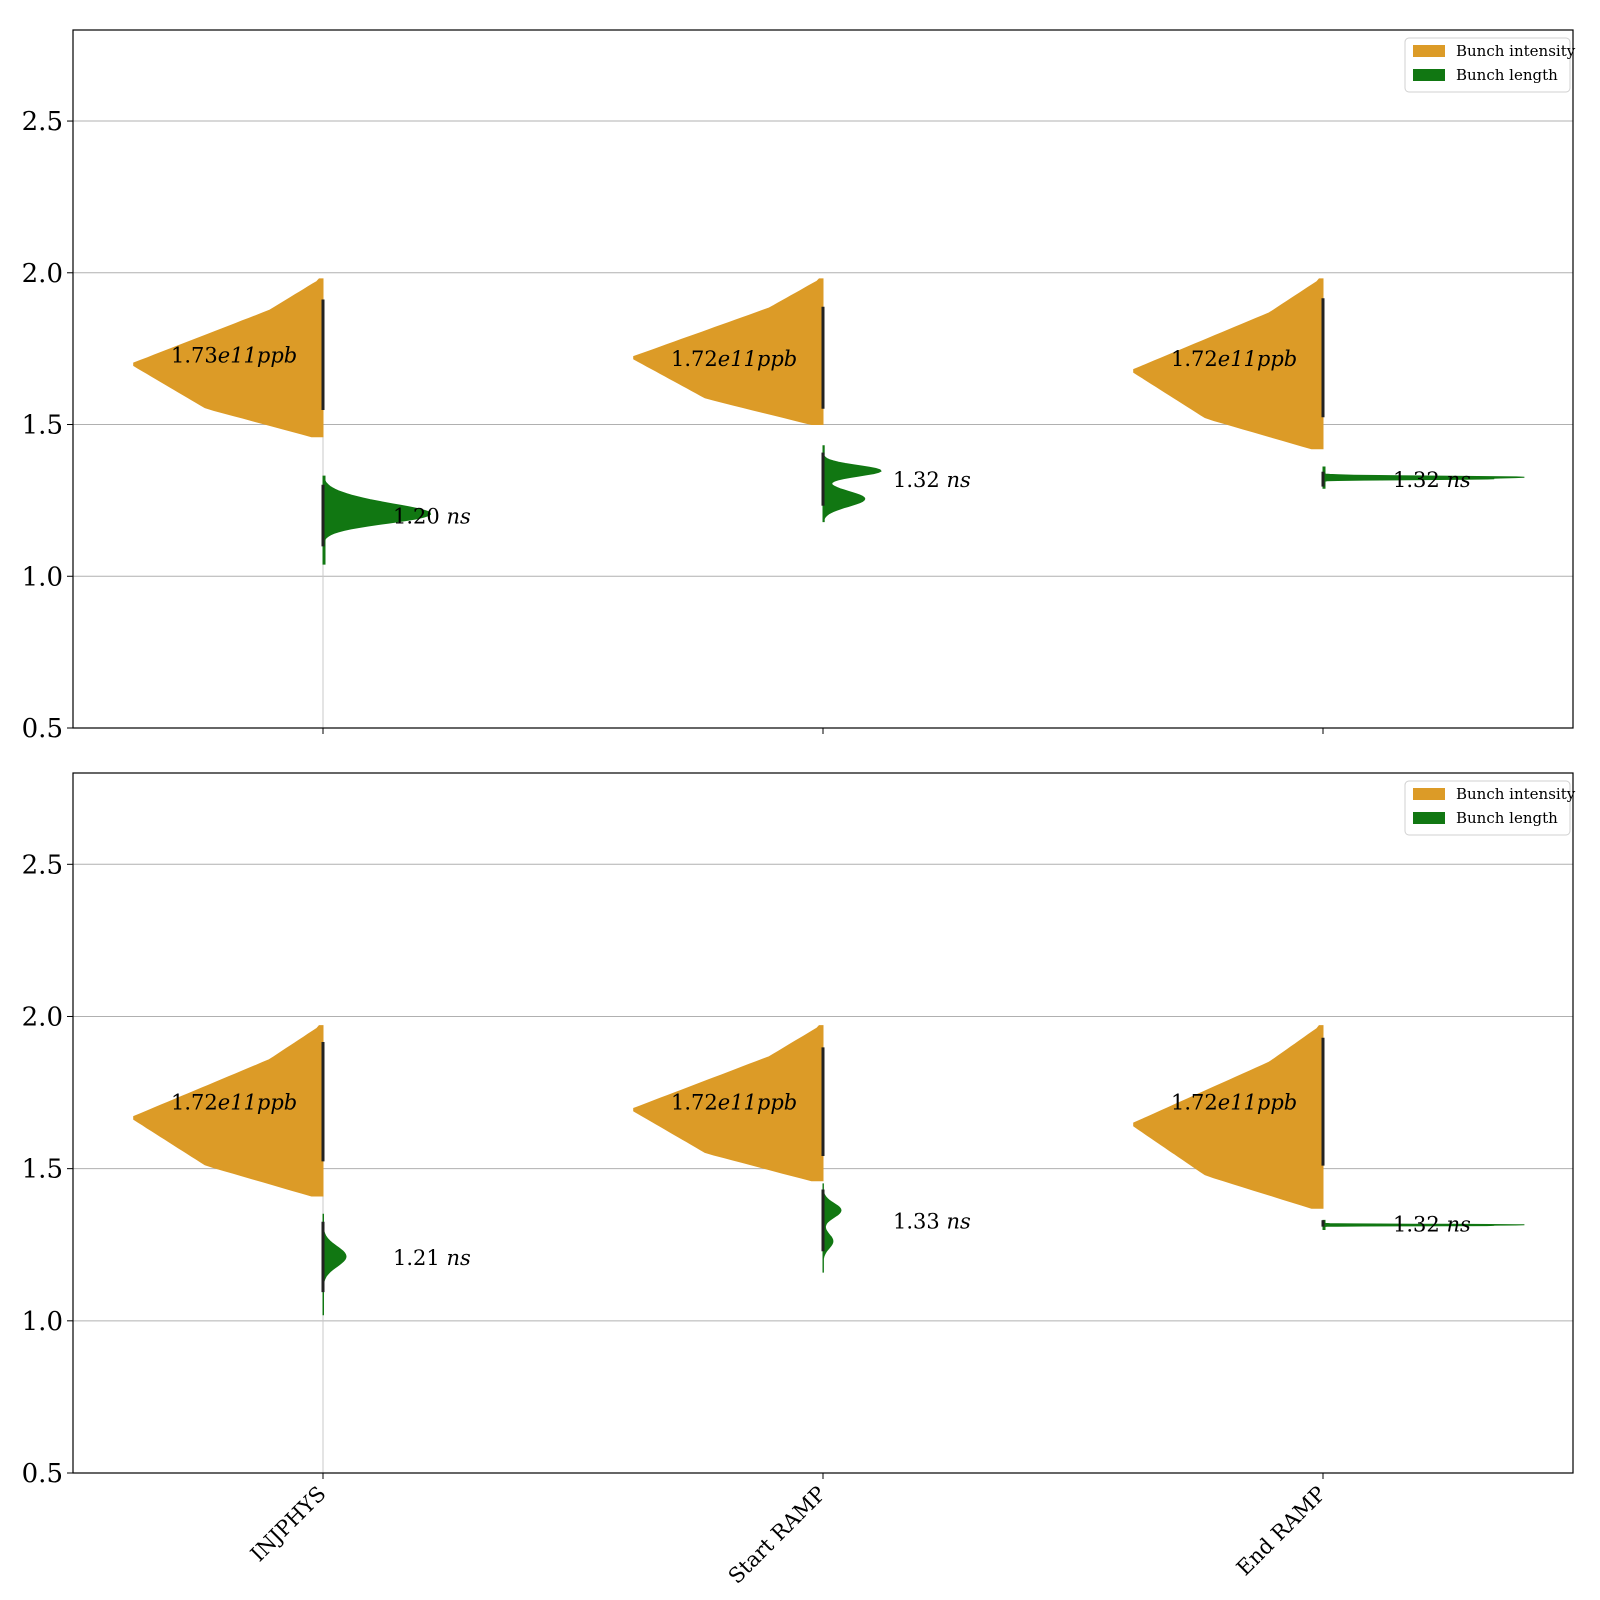 Image resolution: width=1600 pixels, height=1600 pixels. Describe the element at coordinates (932, 1221) in the screenshot. I see `length-value-label: 1.33 ns` at that location.